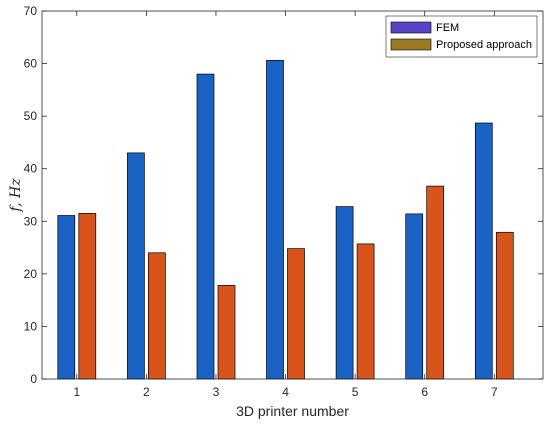  What do you see at coordinates (76, 392) in the screenshot?
I see `x-tick-label: 1` at bounding box center [76, 392].